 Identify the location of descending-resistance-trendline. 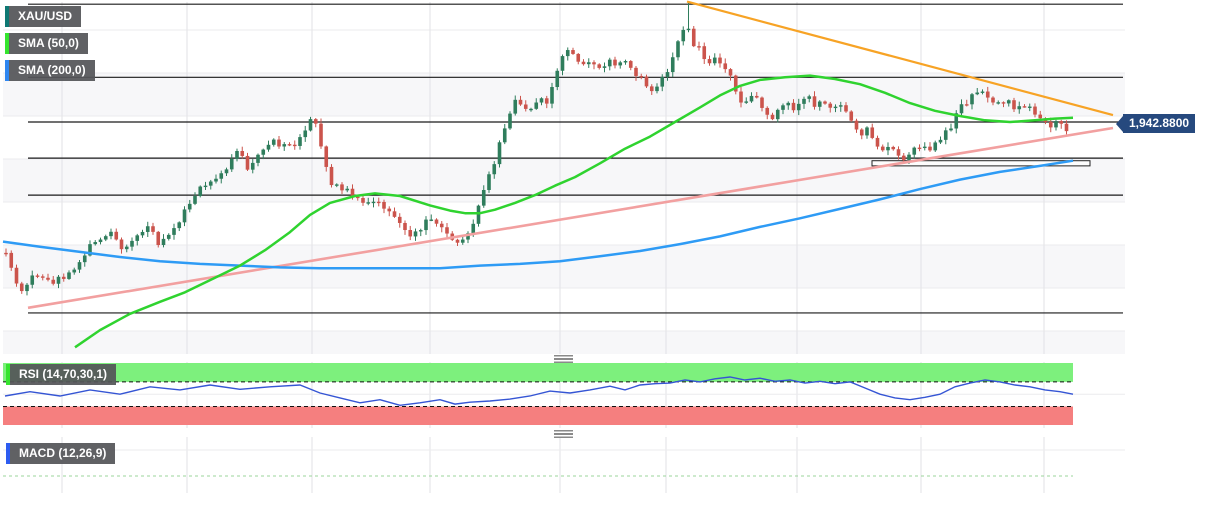
(900, 58).